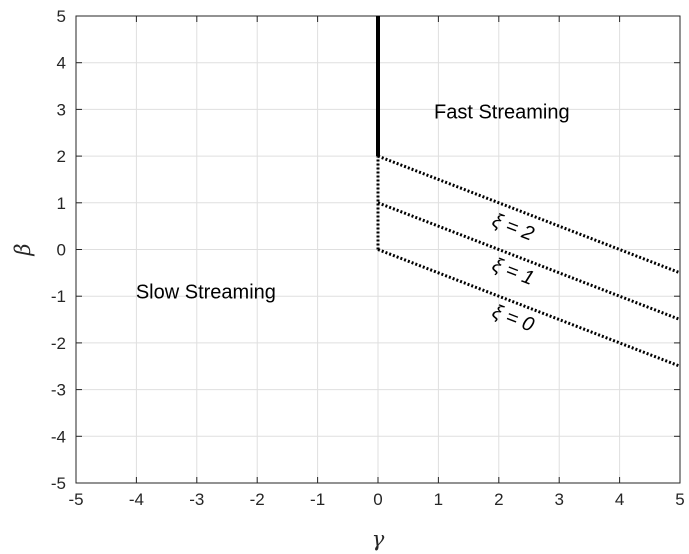  What do you see at coordinates (58, 343) in the screenshot?
I see `y-tick-label: -2` at bounding box center [58, 343].